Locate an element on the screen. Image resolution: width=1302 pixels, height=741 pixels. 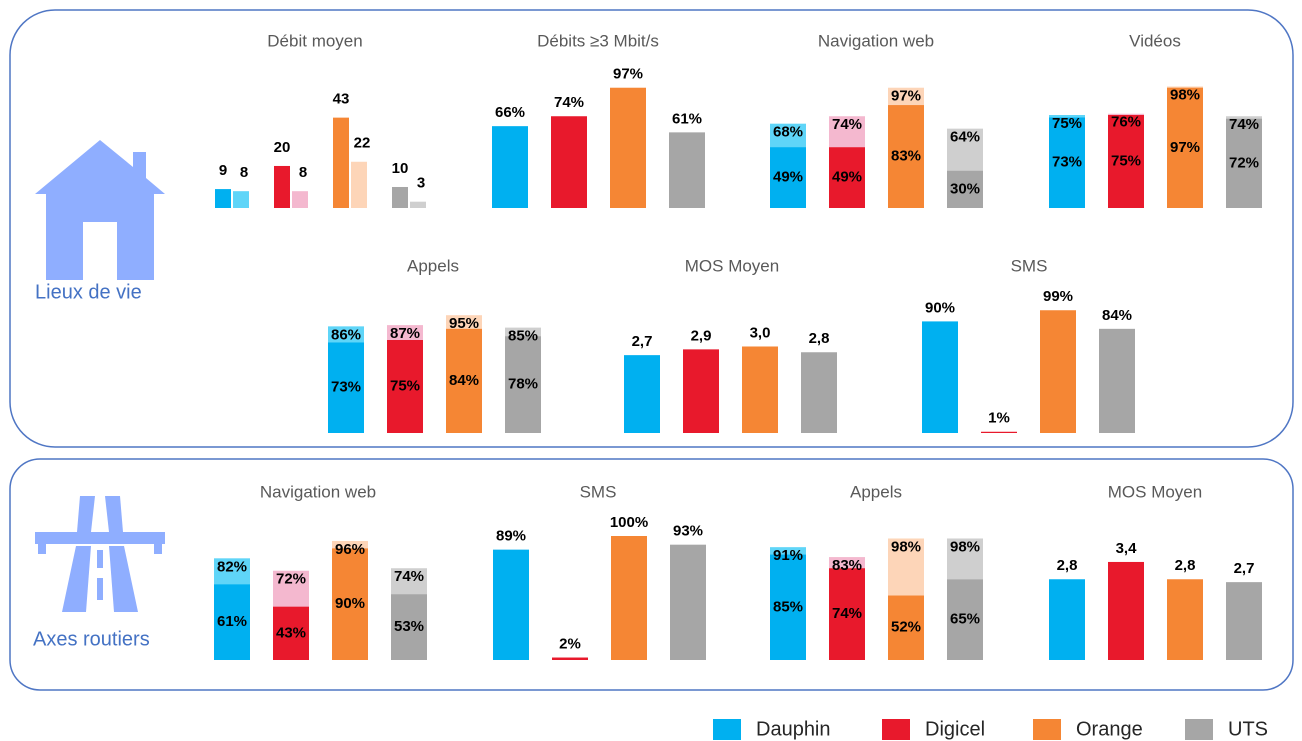
legend-label: Digicel is located at coordinates (955, 729).